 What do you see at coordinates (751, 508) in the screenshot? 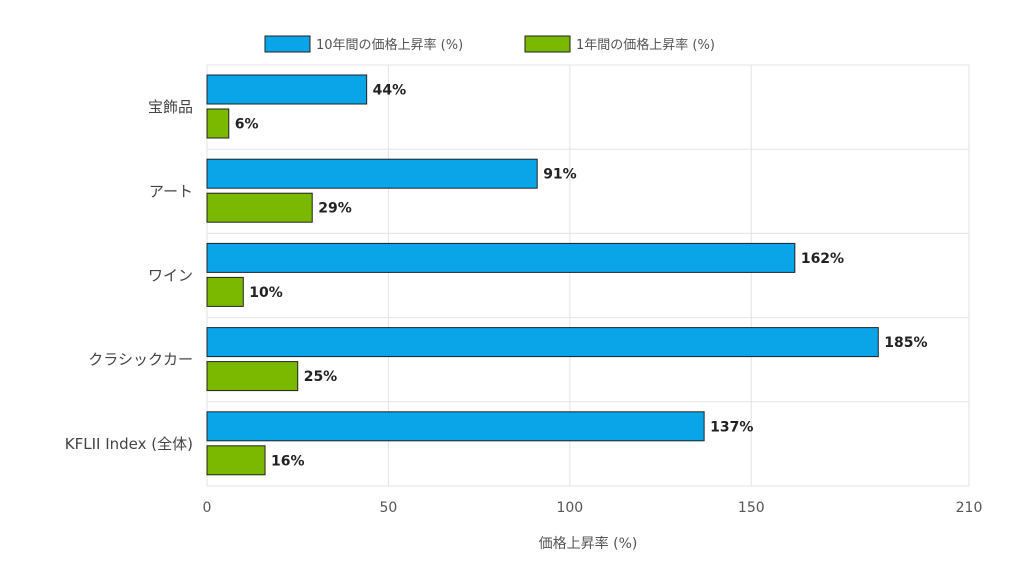
I see `x-tick-label: 150` at bounding box center [751, 508].